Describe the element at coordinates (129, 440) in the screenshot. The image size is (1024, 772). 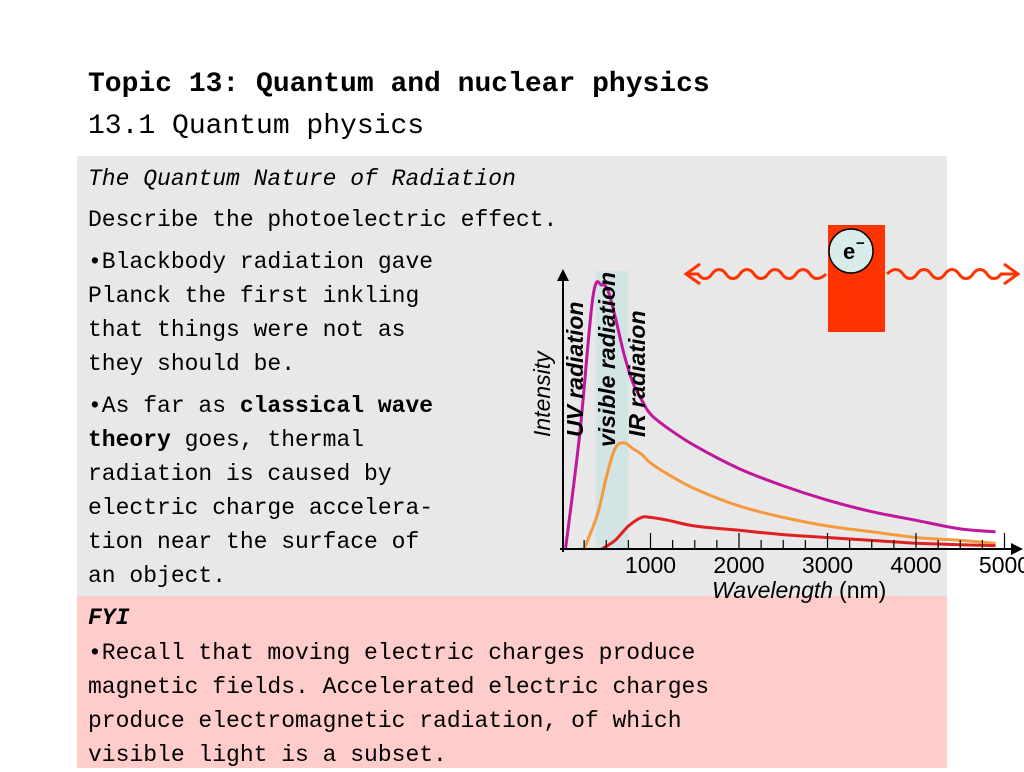
I see `bold-term: theory` at that location.